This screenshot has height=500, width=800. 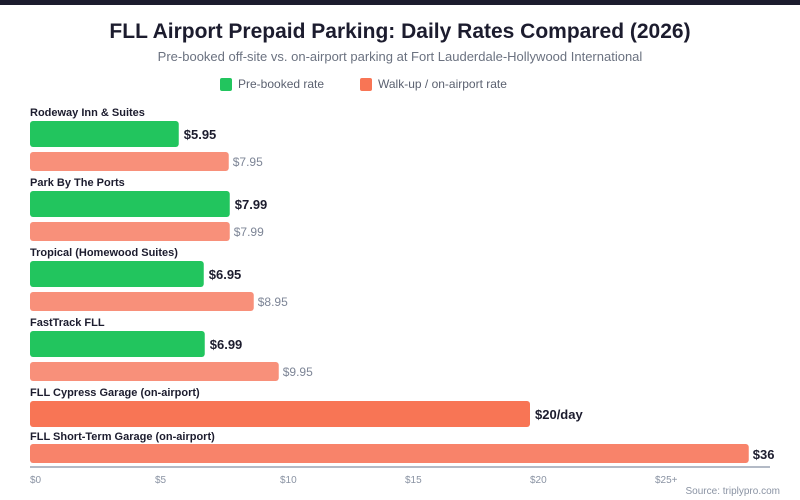 I want to click on value-label-walkup: $9.95, so click(x=298, y=372).